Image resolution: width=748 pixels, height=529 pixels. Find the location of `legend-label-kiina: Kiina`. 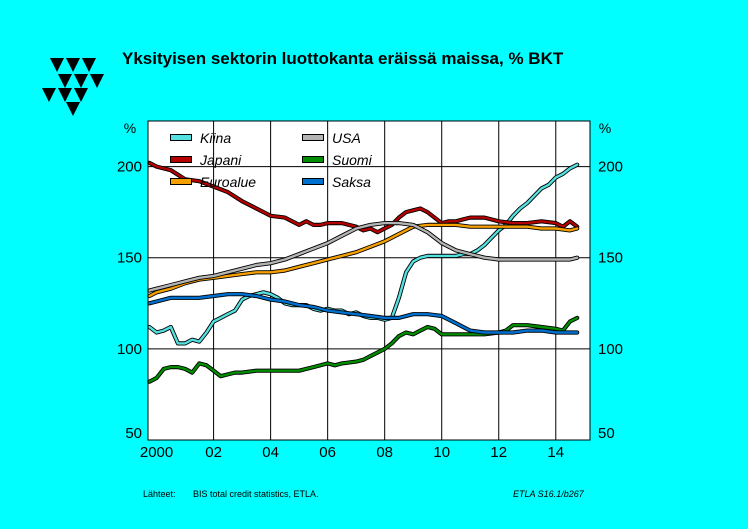

legend-label-kiina: Kiina is located at coordinates (215, 138).